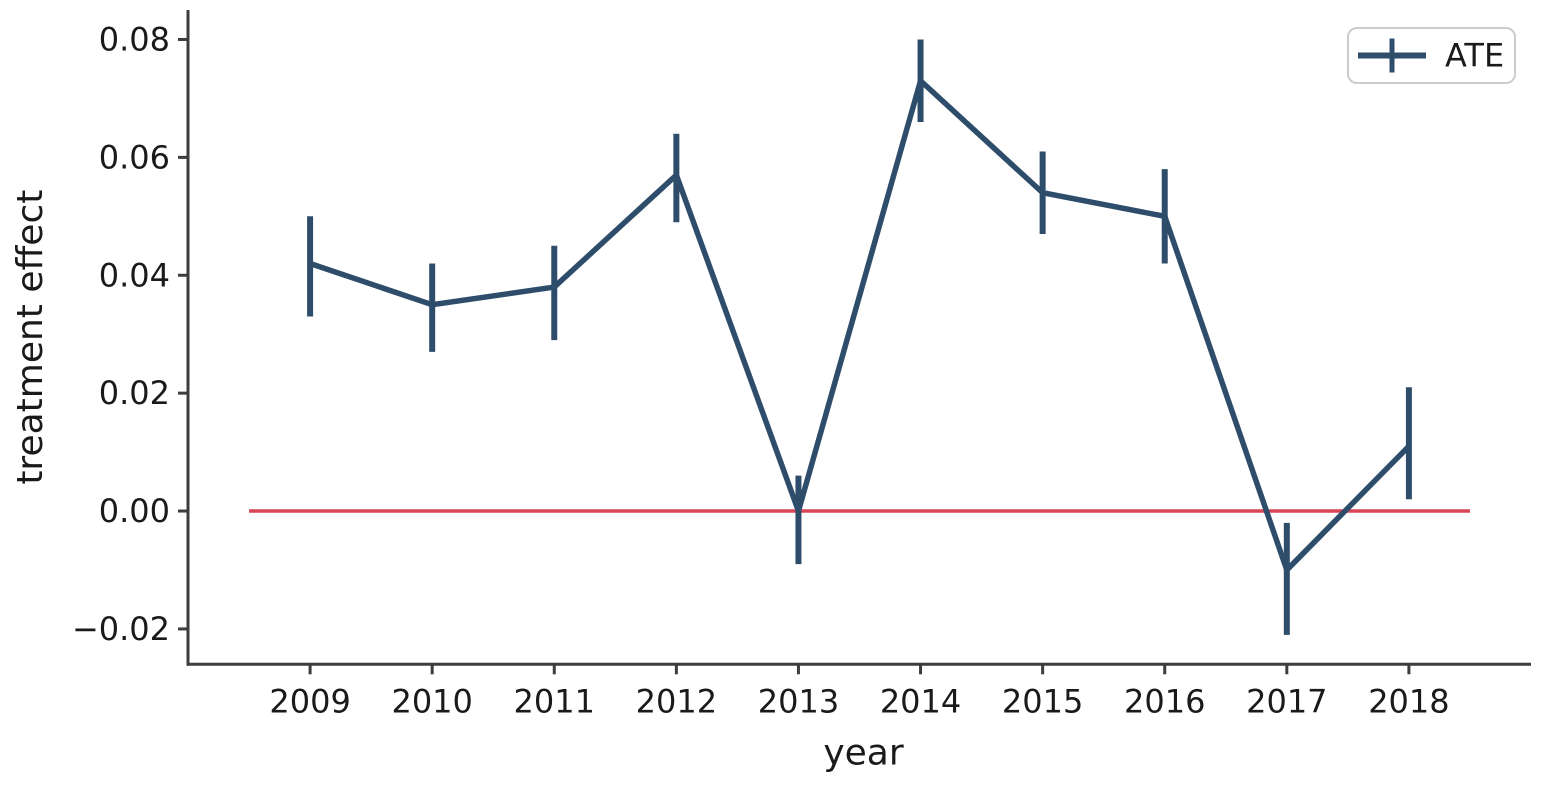 This screenshot has height=786, width=1550. What do you see at coordinates (1286, 701) in the screenshot?
I see `x-axis-tick-label: 2017` at bounding box center [1286, 701].